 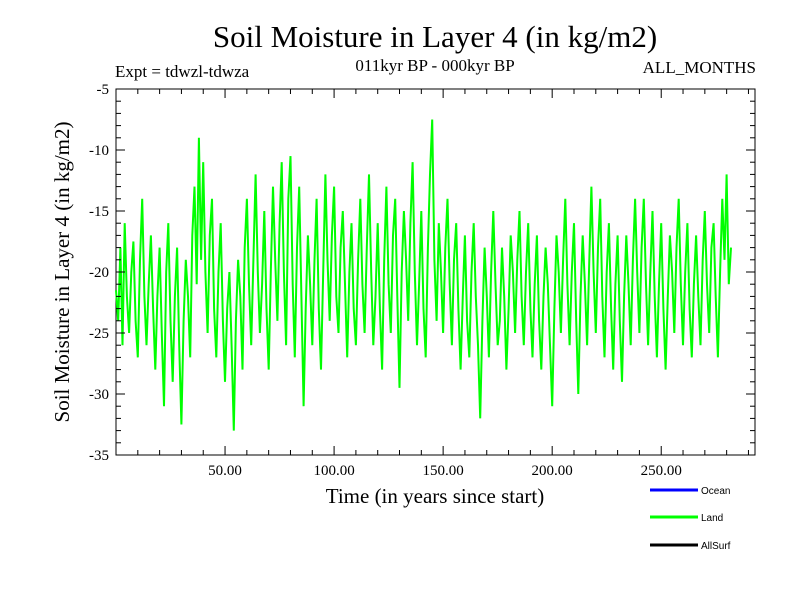 I want to click on legend-label-allsurf: AllSurf, so click(x=716, y=546).